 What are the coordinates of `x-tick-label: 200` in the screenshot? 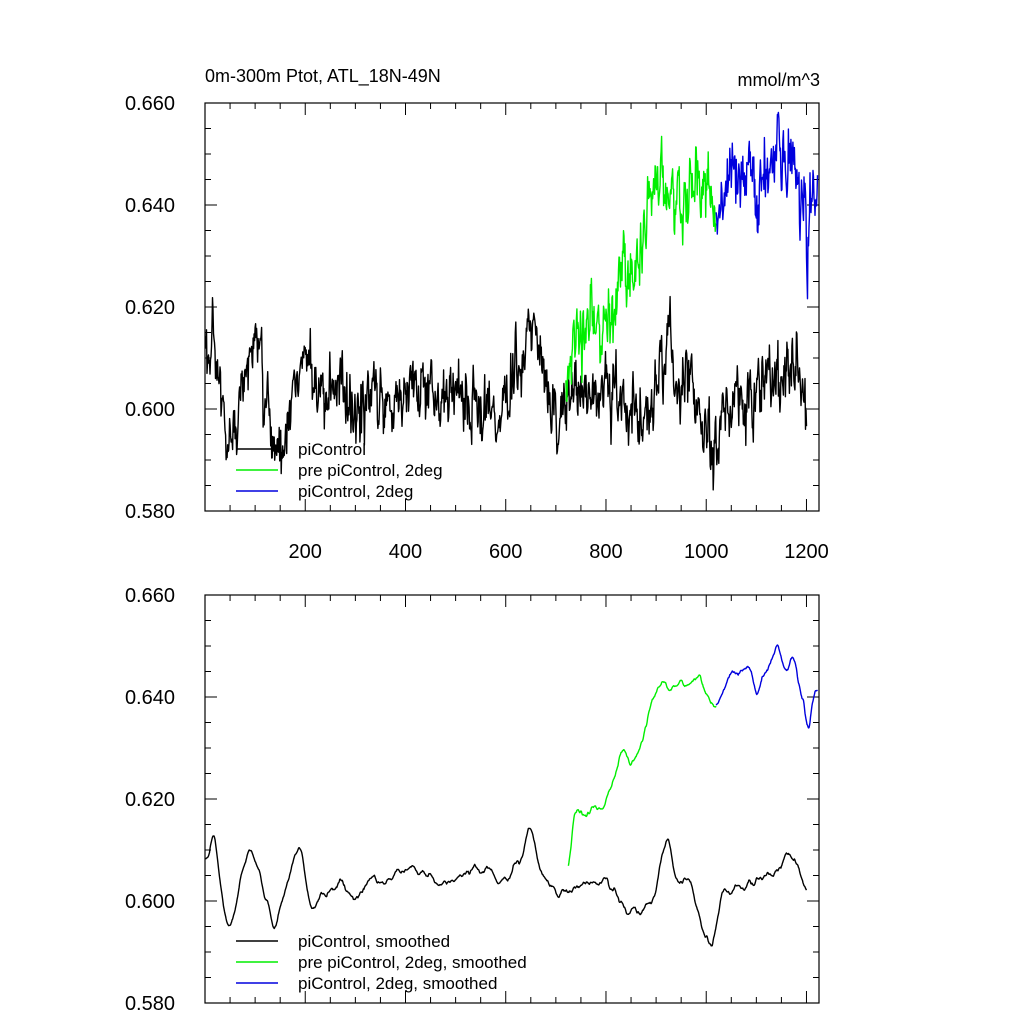 It's located at (305, 552).